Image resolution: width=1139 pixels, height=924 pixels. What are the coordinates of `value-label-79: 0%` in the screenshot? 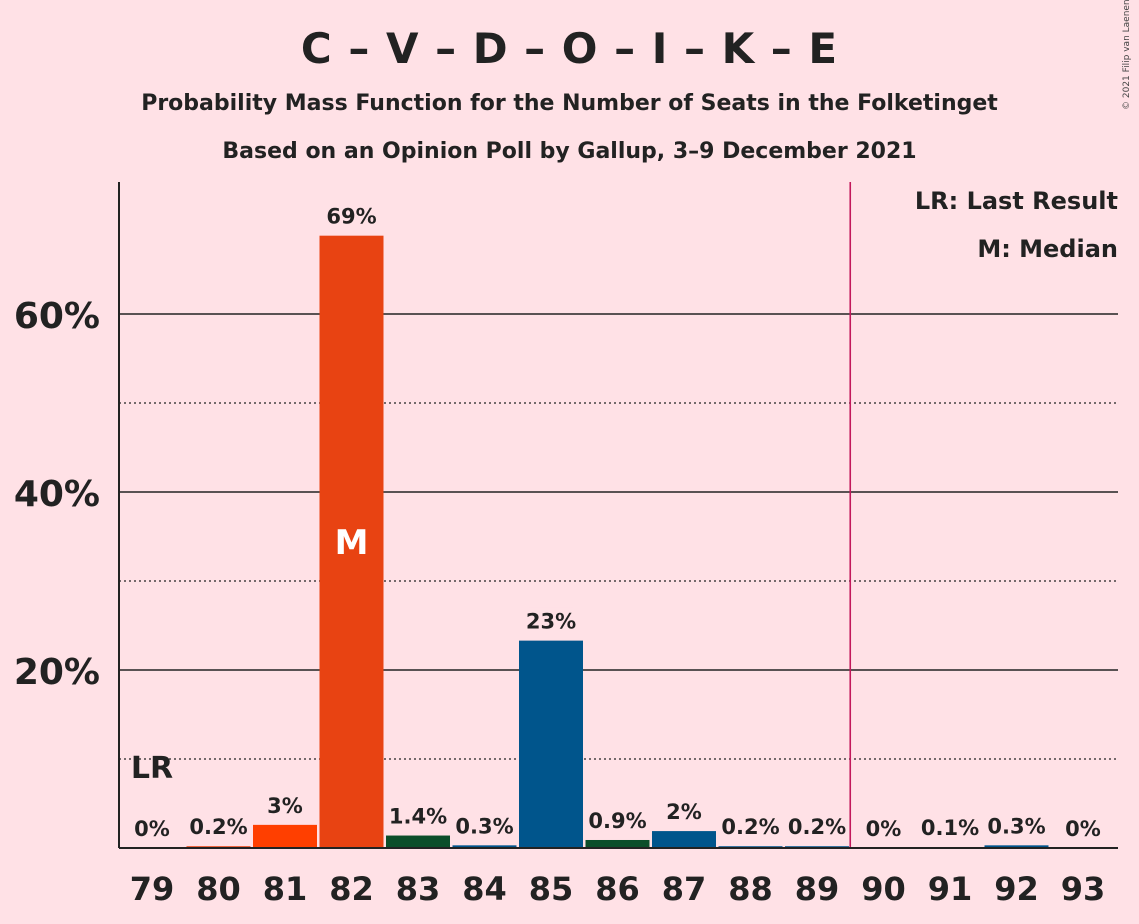 It's located at (152, 829).